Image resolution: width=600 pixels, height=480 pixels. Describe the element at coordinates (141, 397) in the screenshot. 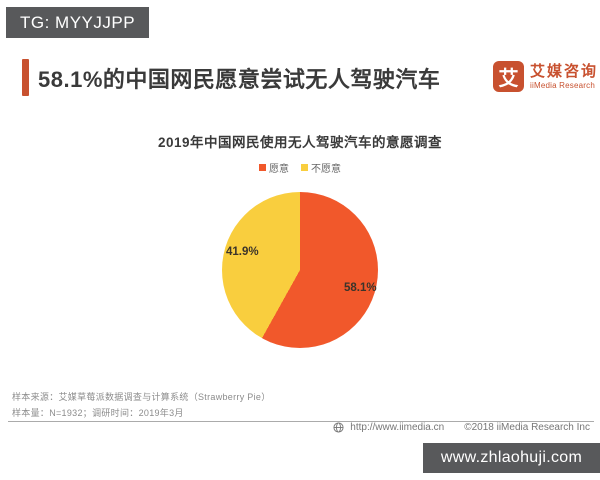

I see `sample-source-note: 样本来源：艾媒草莓派数据调查与计算系统（Strawberry Pie）` at that location.